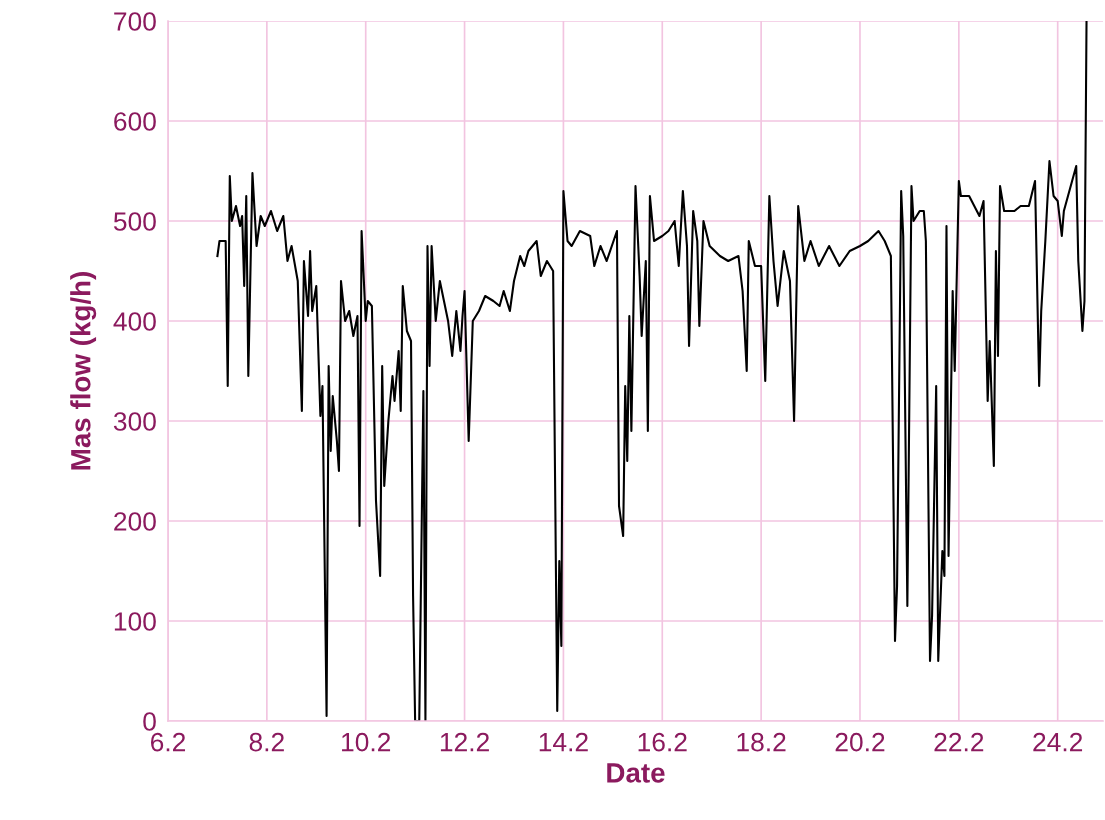 The image size is (1105, 820). Describe the element at coordinates (134, 221) in the screenshot. I see `y-tick-label: 500` at that location.